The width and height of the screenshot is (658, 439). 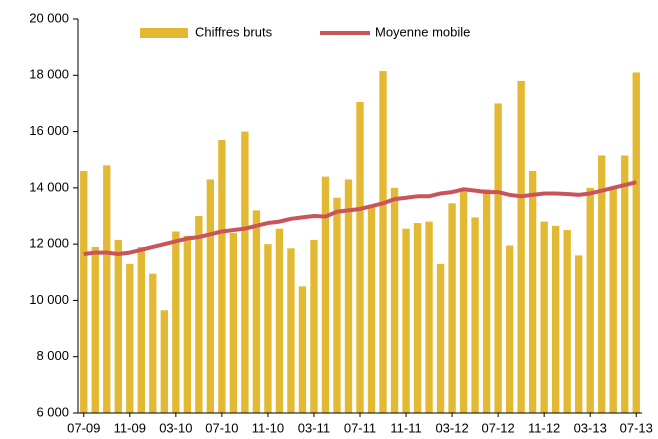 What do you see at coordinates (636, 427) in the screenshot?
I see `x-tick-label: 07-13` at bounding box center [636, 427].